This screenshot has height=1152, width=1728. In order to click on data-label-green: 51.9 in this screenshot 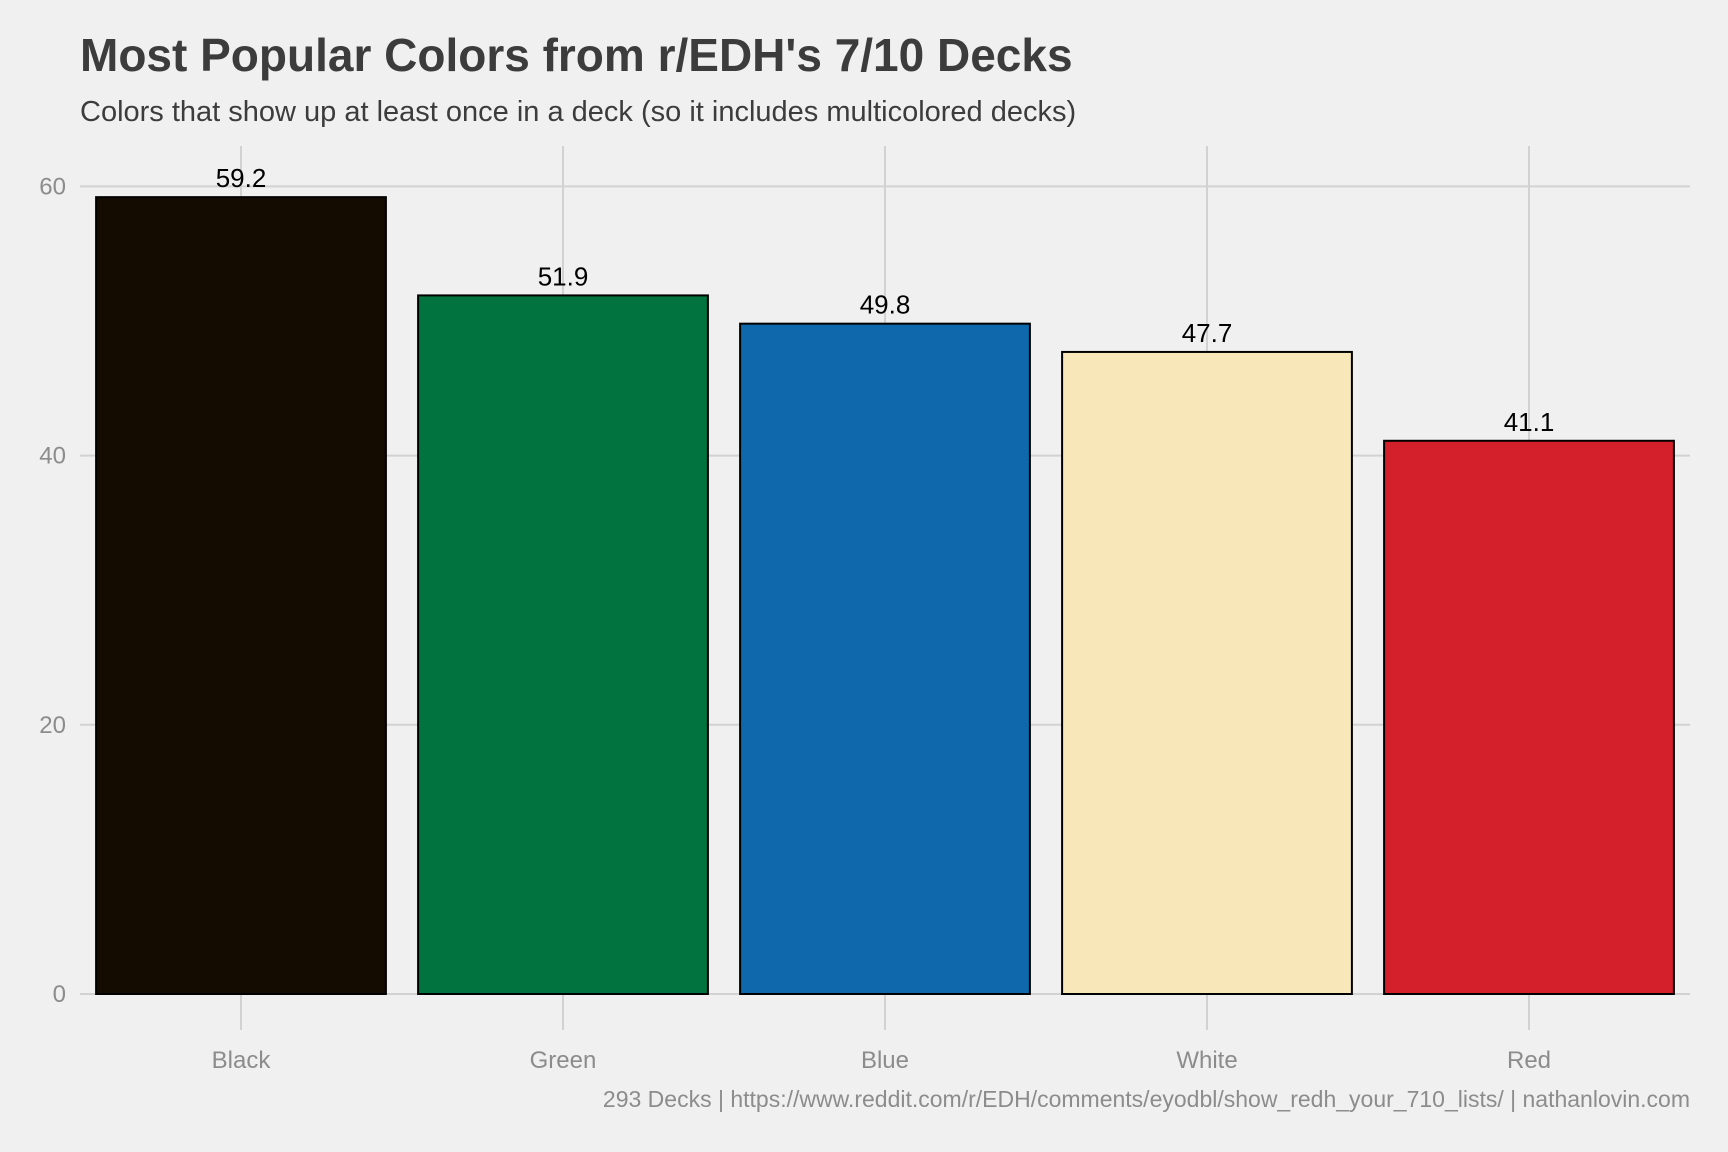, I will do `click(563, 276)`.